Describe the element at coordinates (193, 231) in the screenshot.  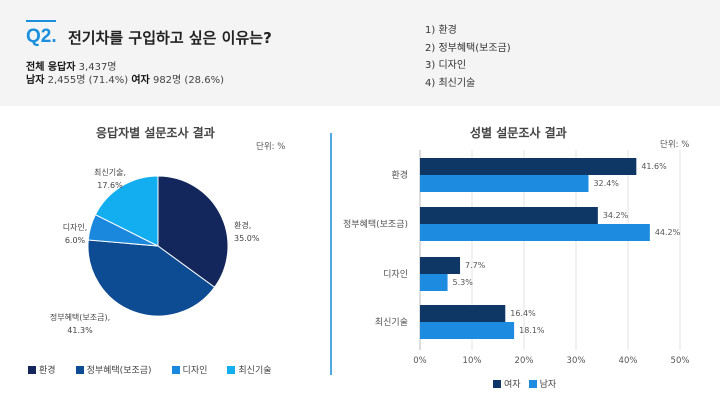
I see `pie-slice-env` at that location.